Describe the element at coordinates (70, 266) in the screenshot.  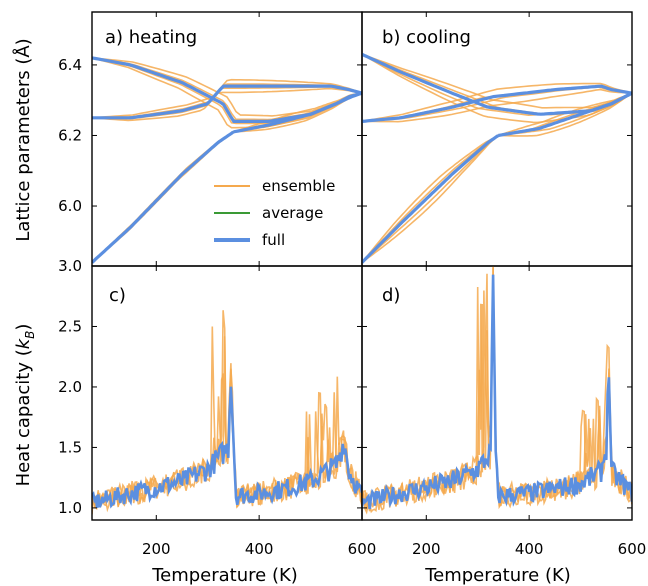
I see `y-tick-label: 3.0` at that location.